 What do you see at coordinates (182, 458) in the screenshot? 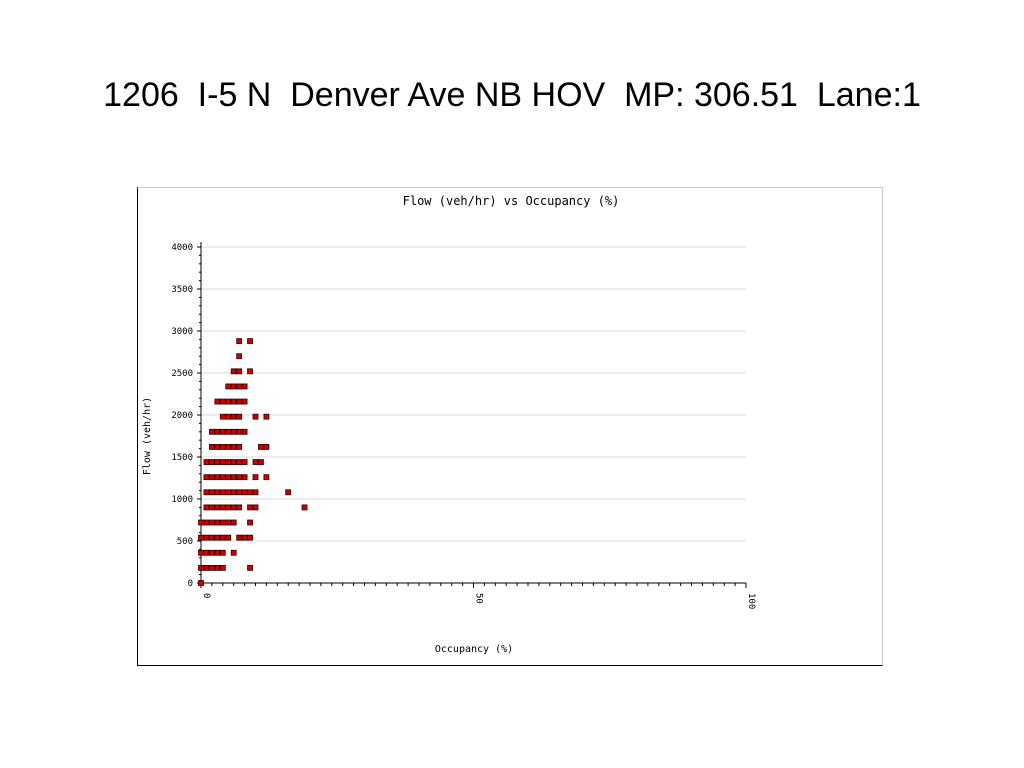
I see `y-tick-label: 1500` at bounding box center [182, 458].